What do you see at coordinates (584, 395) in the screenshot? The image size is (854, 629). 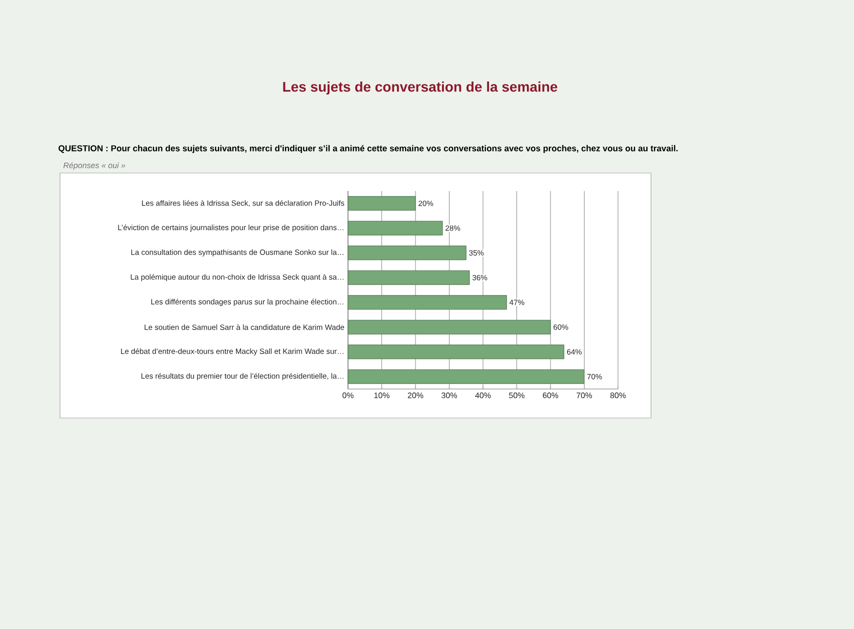 I see `x-tick-label: 70%` at bounding box center [584, 395].